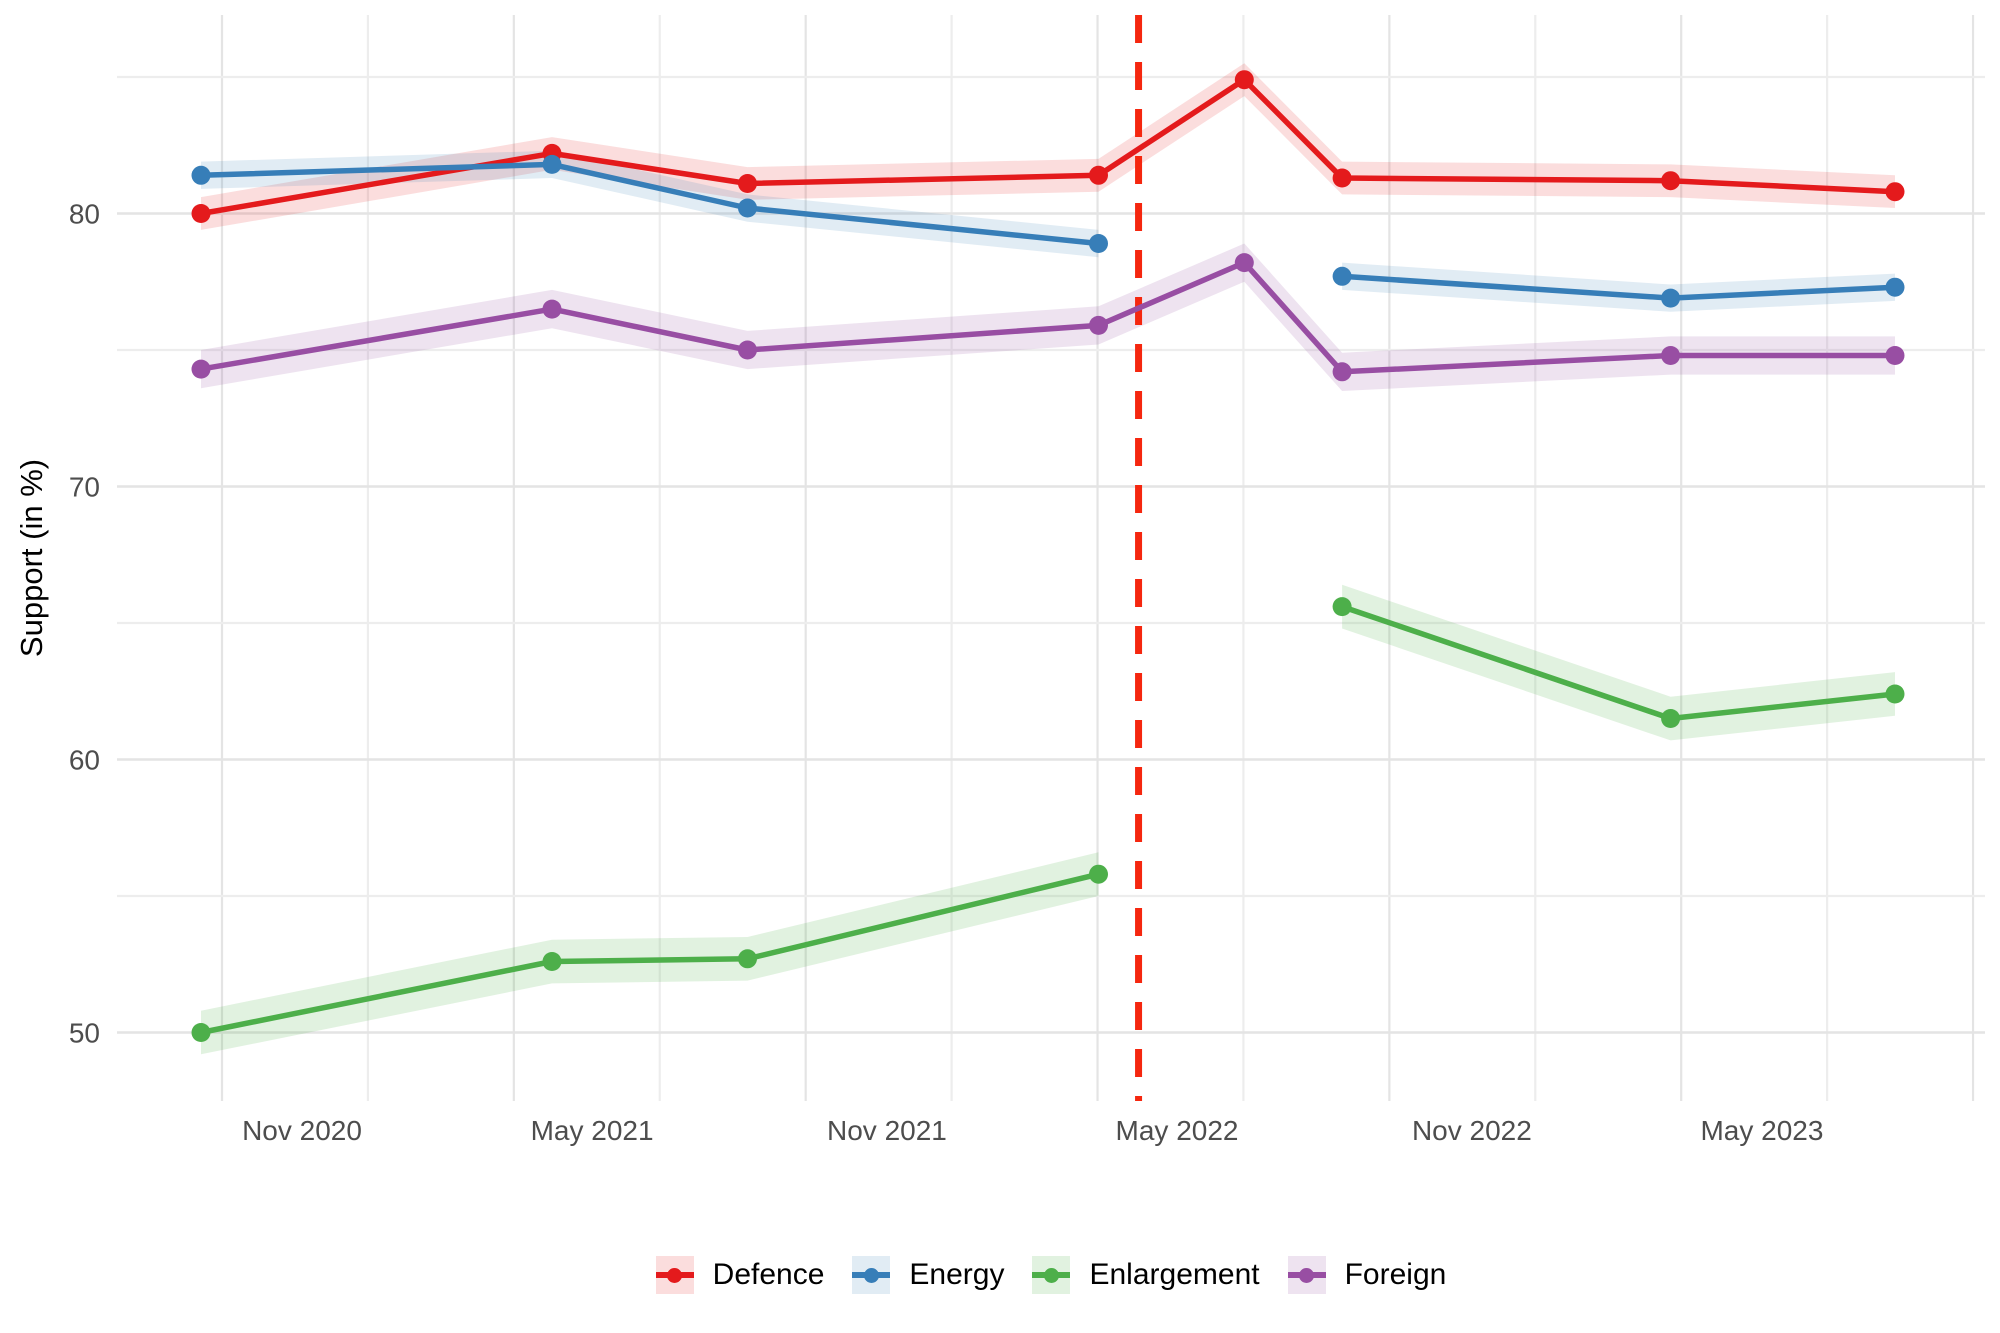 The image size is (2000, 1333). What do you see at coordinates (302, 1130) in the screenshot?
I see `x-tick-label: Nov 2020` at bounding box center [302, 1130].